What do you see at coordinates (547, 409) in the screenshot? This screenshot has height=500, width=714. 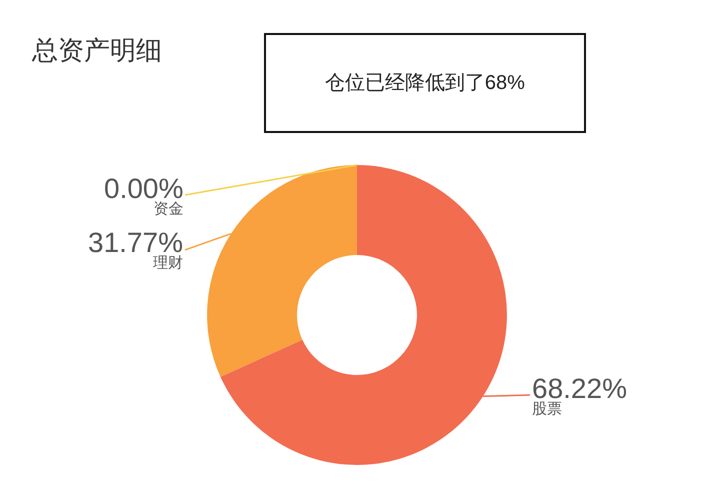 I see `slice-label: 股票` at bounding box center [547, 409].